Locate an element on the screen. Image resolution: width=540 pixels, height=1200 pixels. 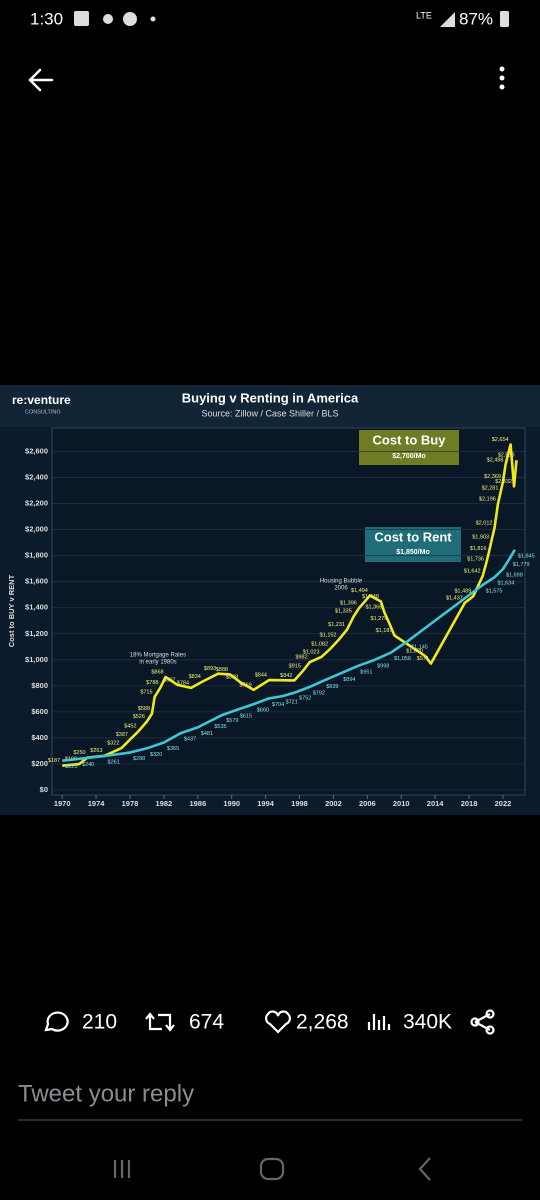
data-label: $288 is located at coordinates (139, 759).